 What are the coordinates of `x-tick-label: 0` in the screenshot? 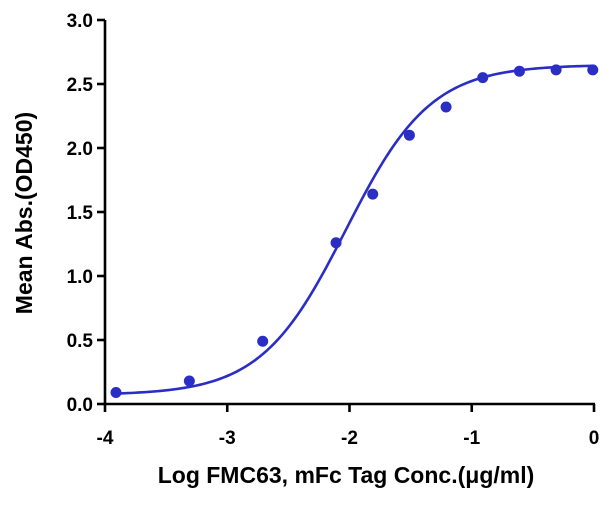 It's located at (594, 438).